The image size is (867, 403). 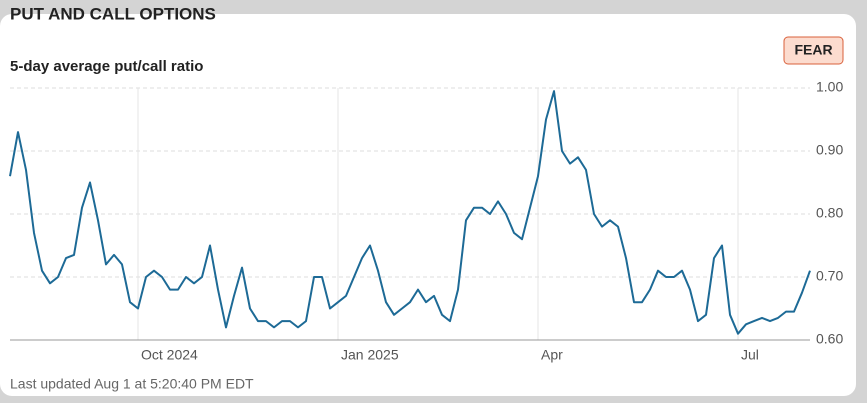 I want to click on x-tick-label: Jan 2025, so click(x=370, y=355).